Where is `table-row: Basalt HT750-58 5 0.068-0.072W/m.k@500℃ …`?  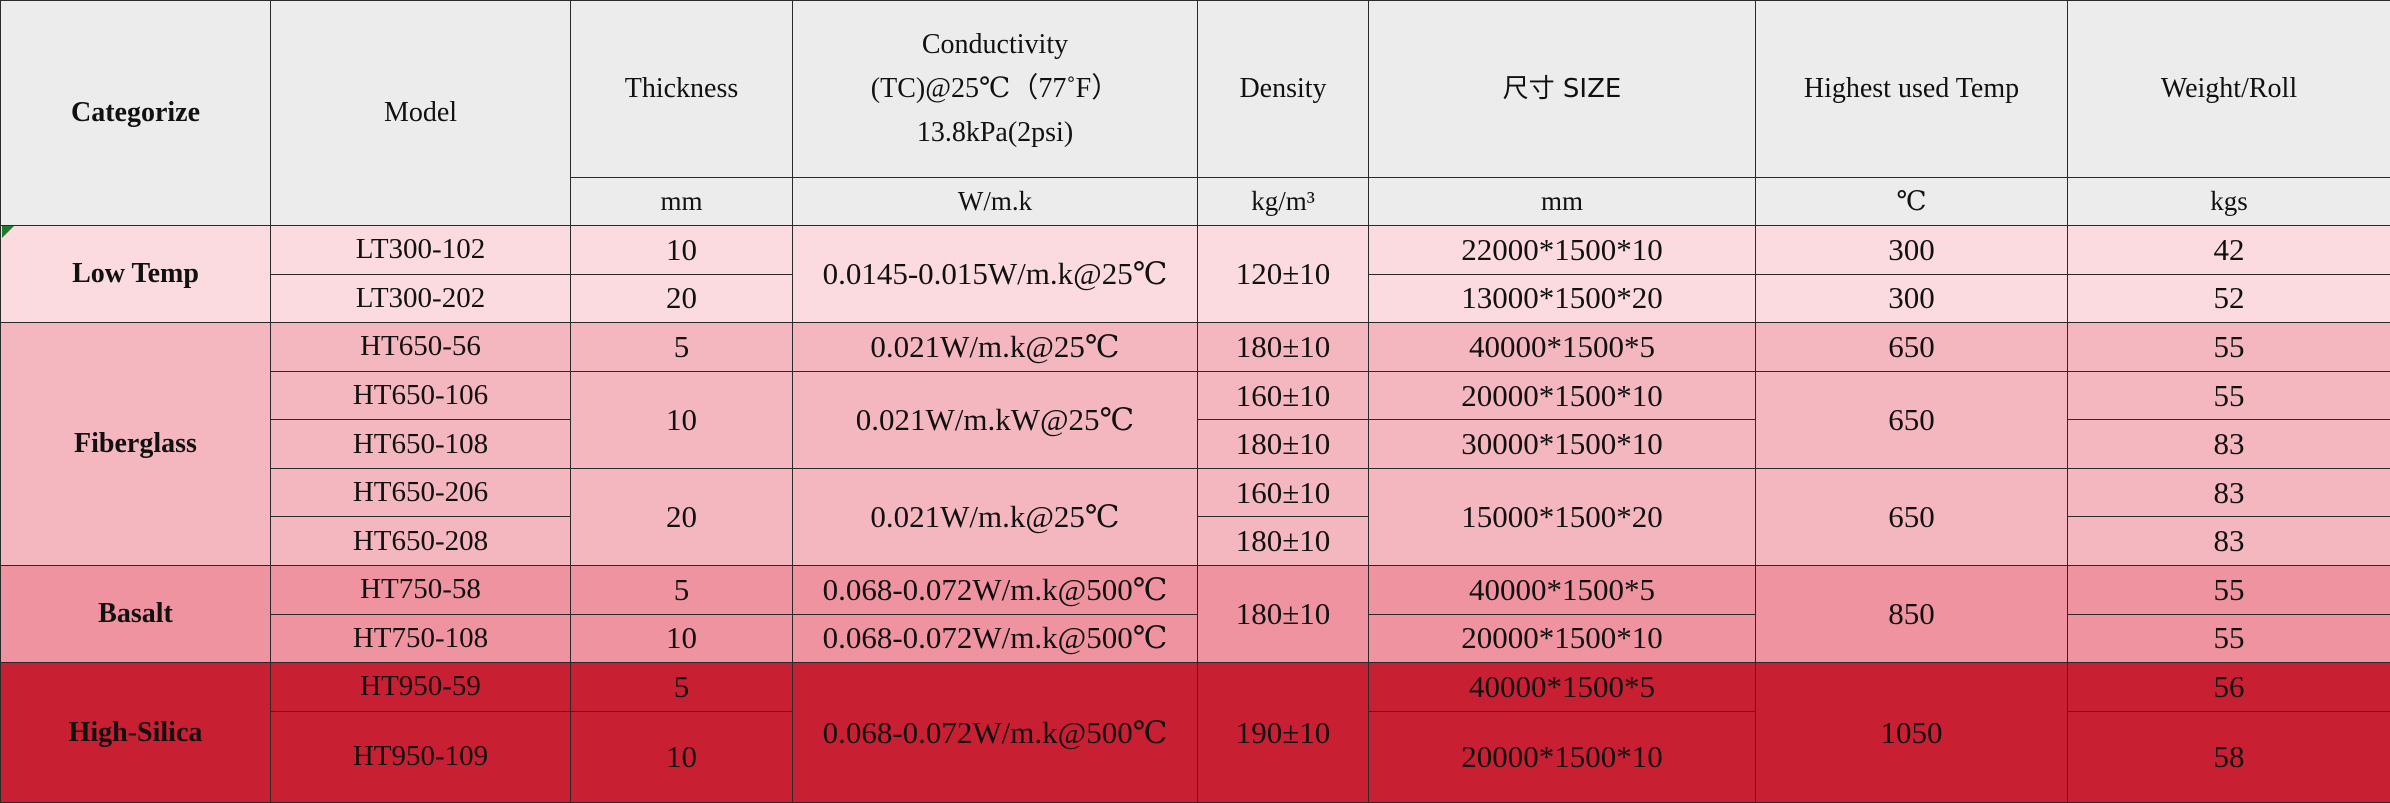 table-row: Basalt HT750-58 5 0.068-0.072W/m.k@500℃ … is located at coordinates (1195, 614).